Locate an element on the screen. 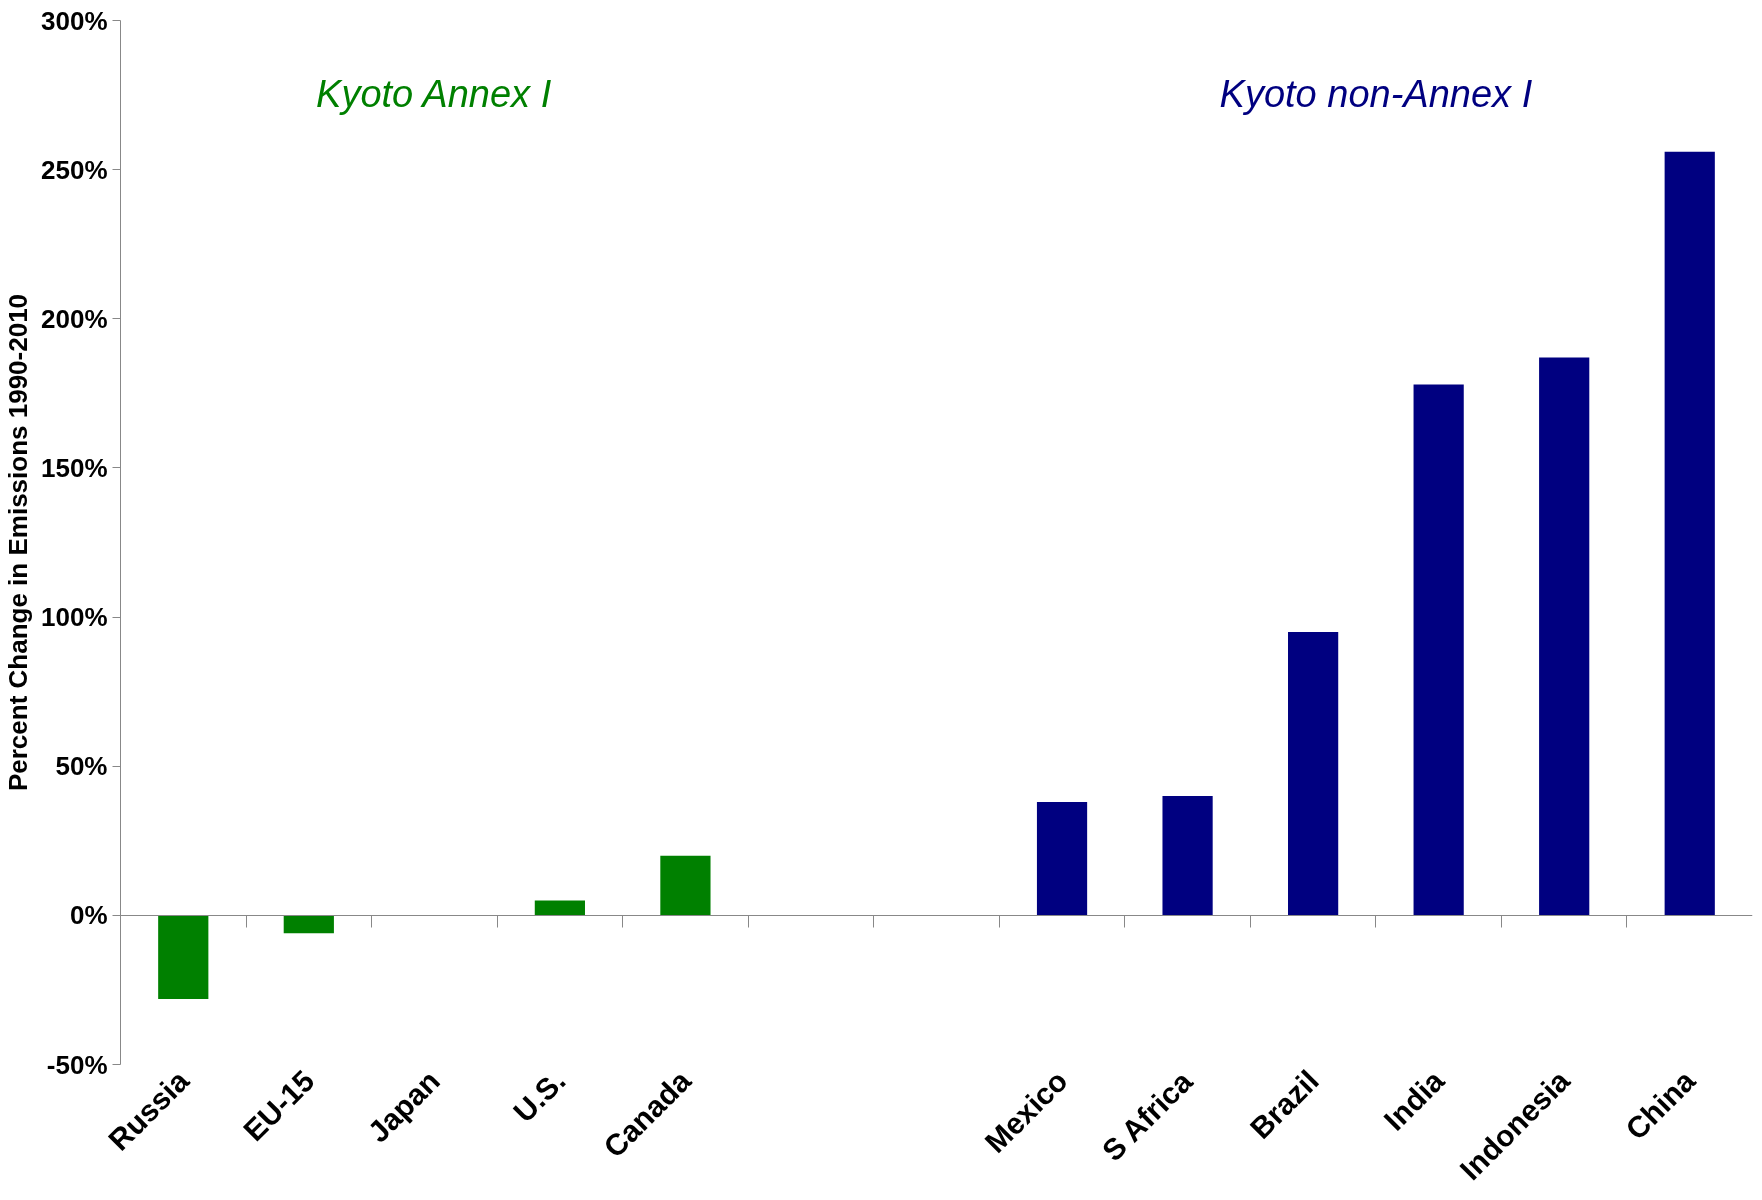 The height and width of the screenshot is (1200, 1762). y-tick-label: 250% is located at coordinates (74, 169).